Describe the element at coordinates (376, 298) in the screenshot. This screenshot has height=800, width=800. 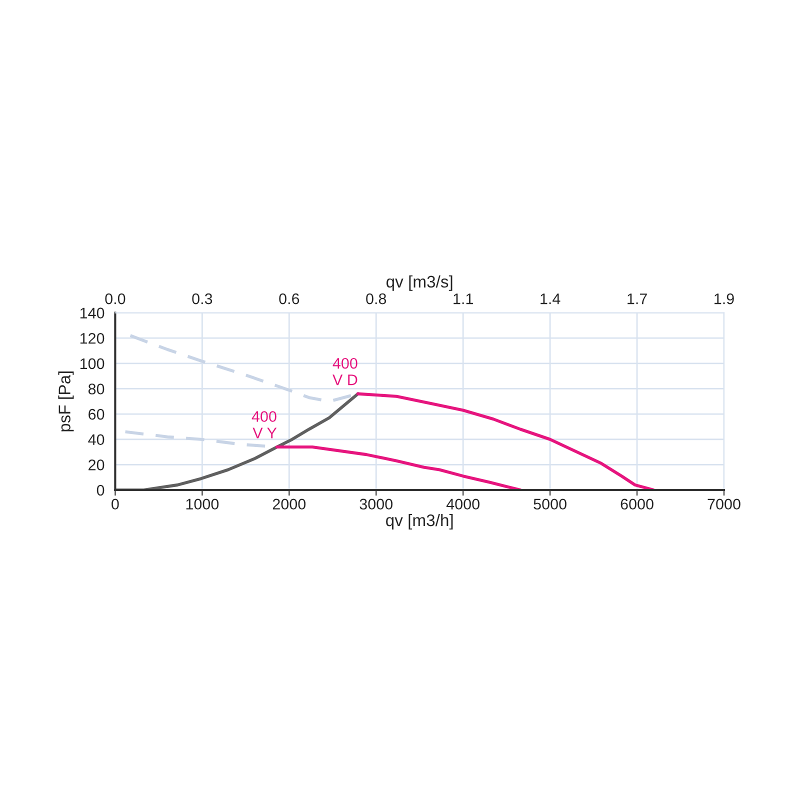
I see `x2-tick-label: 0.8` at that location.